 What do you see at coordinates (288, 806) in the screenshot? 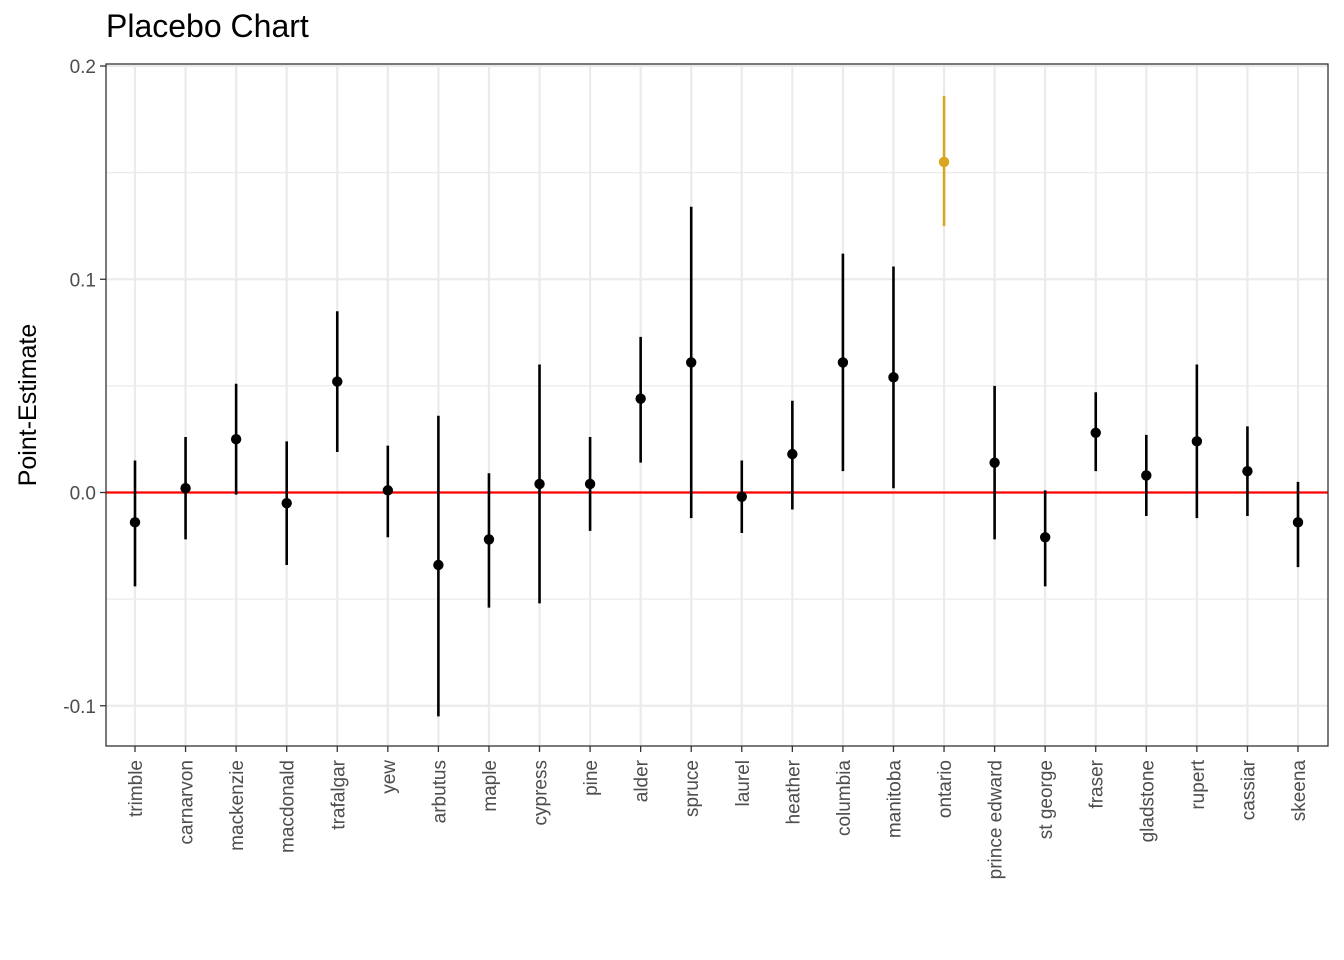
I see `x-tick-label: macdonald` at bounding box center [288, 806].